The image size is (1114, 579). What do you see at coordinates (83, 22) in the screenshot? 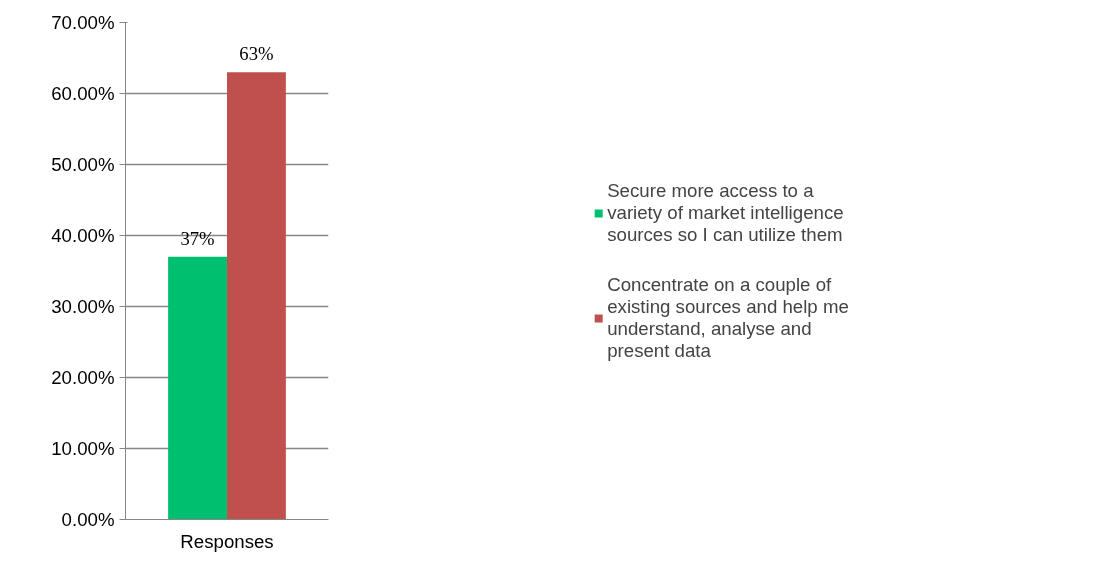
I see `y-tick-label: 70.00%` at bounding box center [83, 22].